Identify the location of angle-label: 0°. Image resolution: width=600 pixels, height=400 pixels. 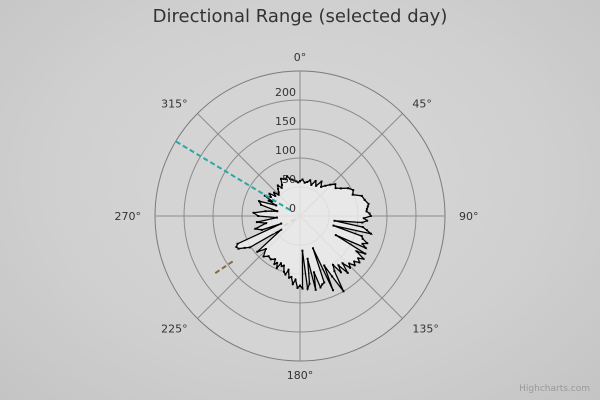
(300, 57).